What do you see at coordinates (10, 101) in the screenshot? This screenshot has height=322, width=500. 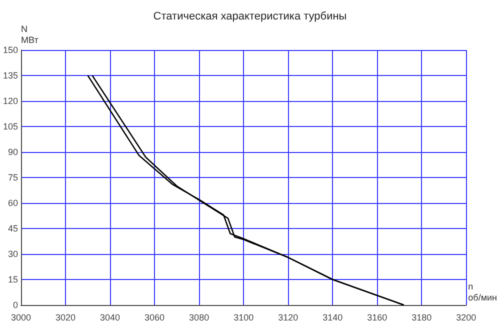 I see `y-tick-label: 120` at bounding box center [10, 101].